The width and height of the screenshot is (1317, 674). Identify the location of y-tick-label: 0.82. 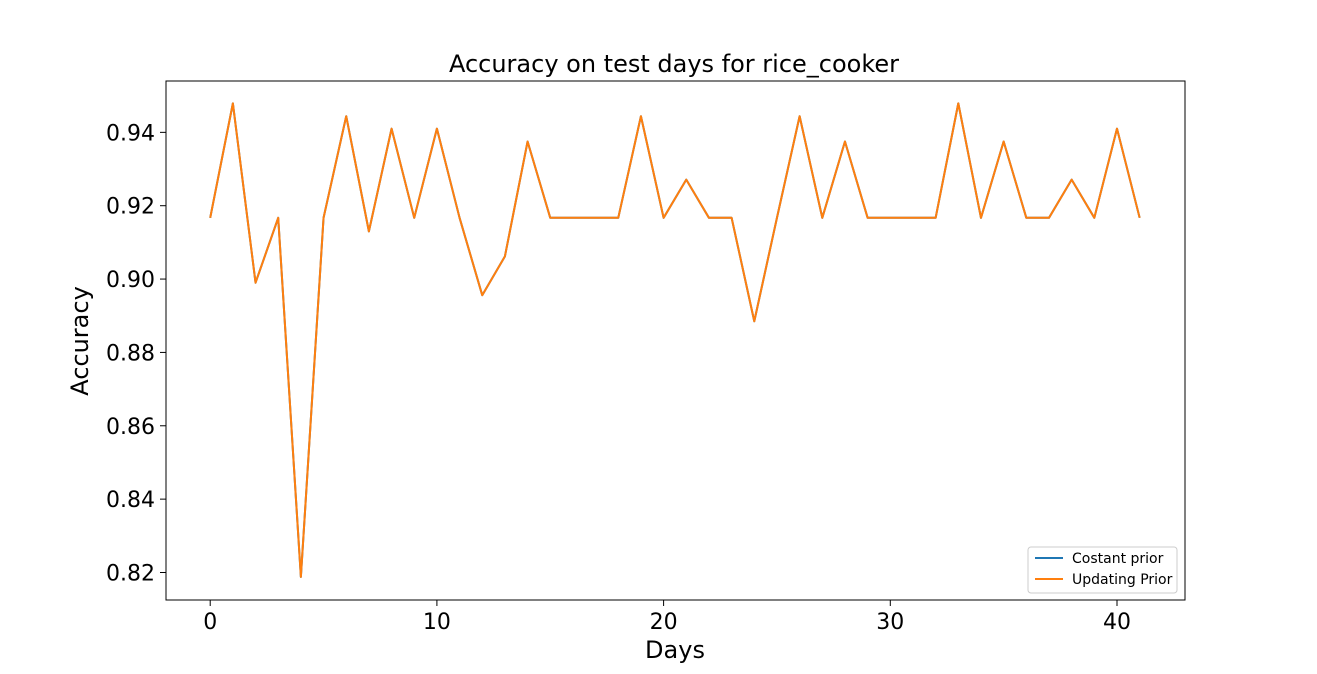
(130, 573).